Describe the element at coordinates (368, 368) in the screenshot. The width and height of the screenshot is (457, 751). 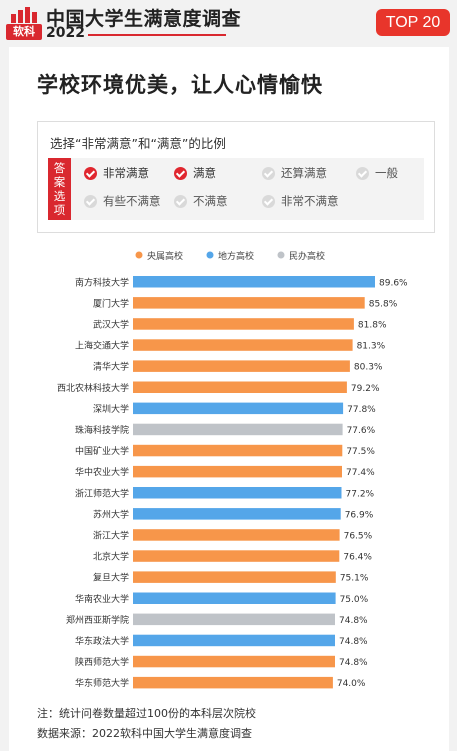
I see `value-label: 80.3%` at that location.